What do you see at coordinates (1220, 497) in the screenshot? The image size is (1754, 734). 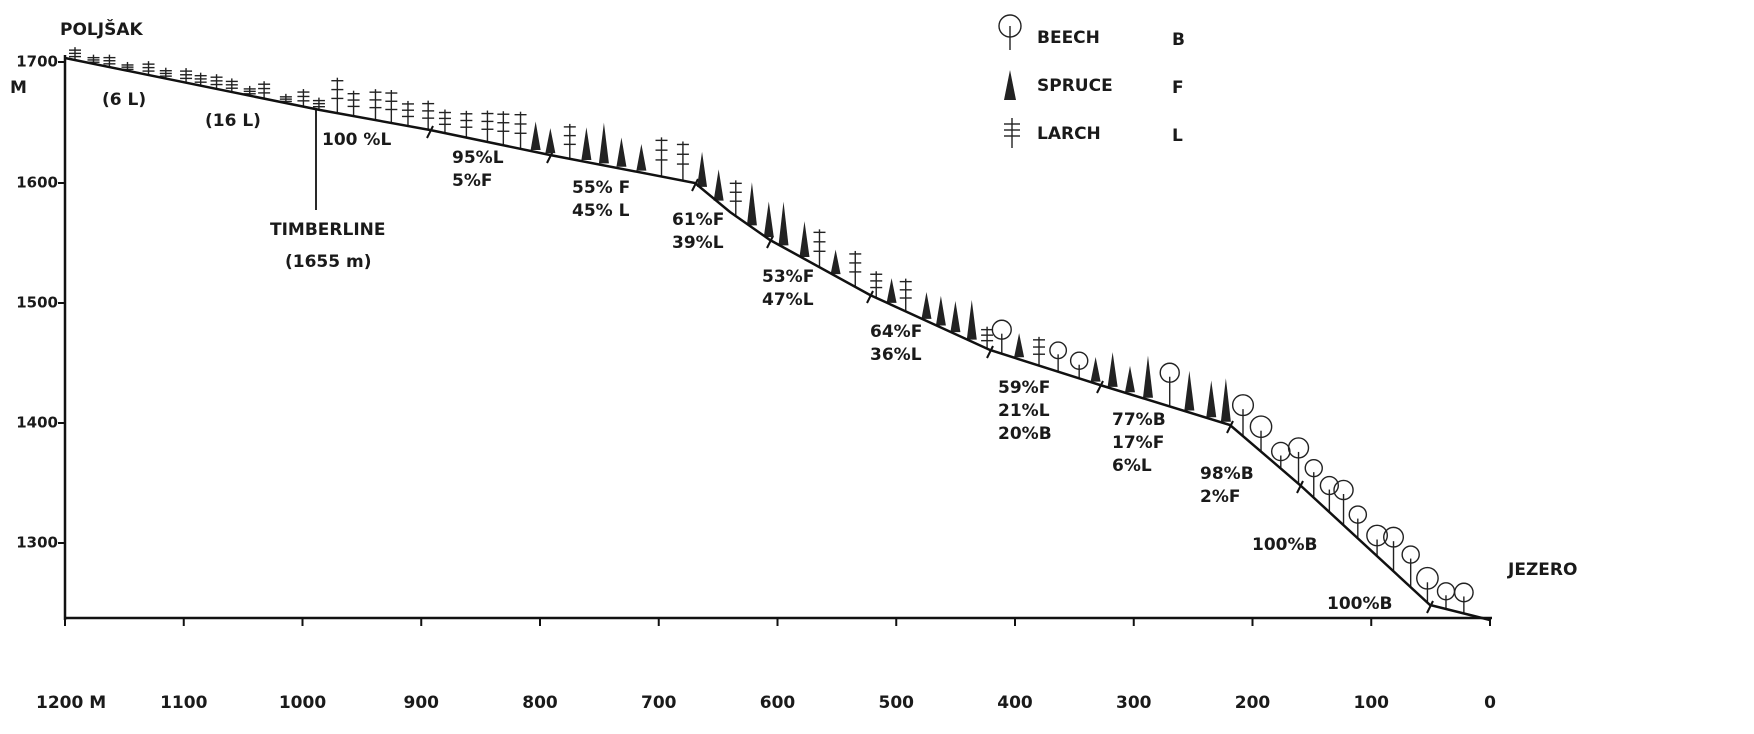 I see `composition-label: 2%F` at bounding box center [1220, 497].